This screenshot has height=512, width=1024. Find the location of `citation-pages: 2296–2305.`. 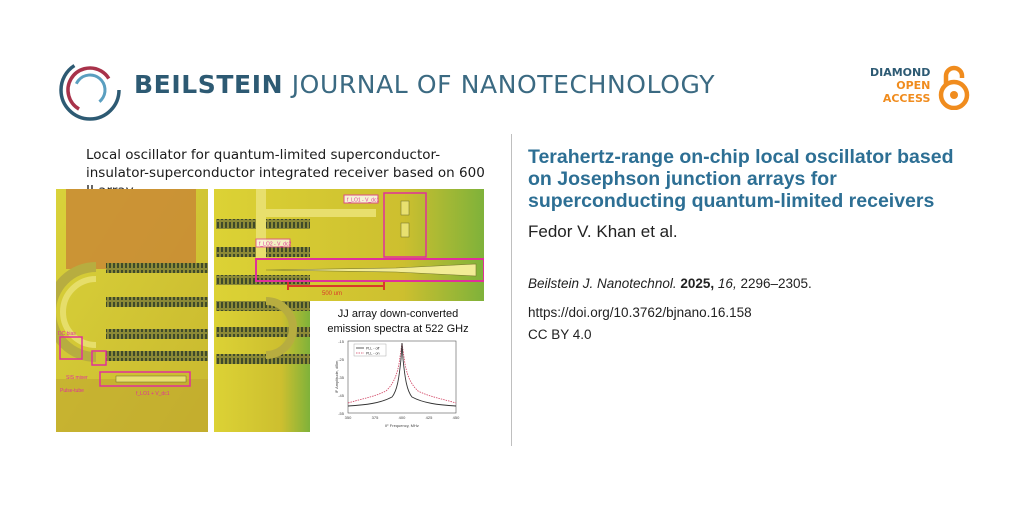

citation-pages: 2296–2305. is located at coordinates (776, 283).